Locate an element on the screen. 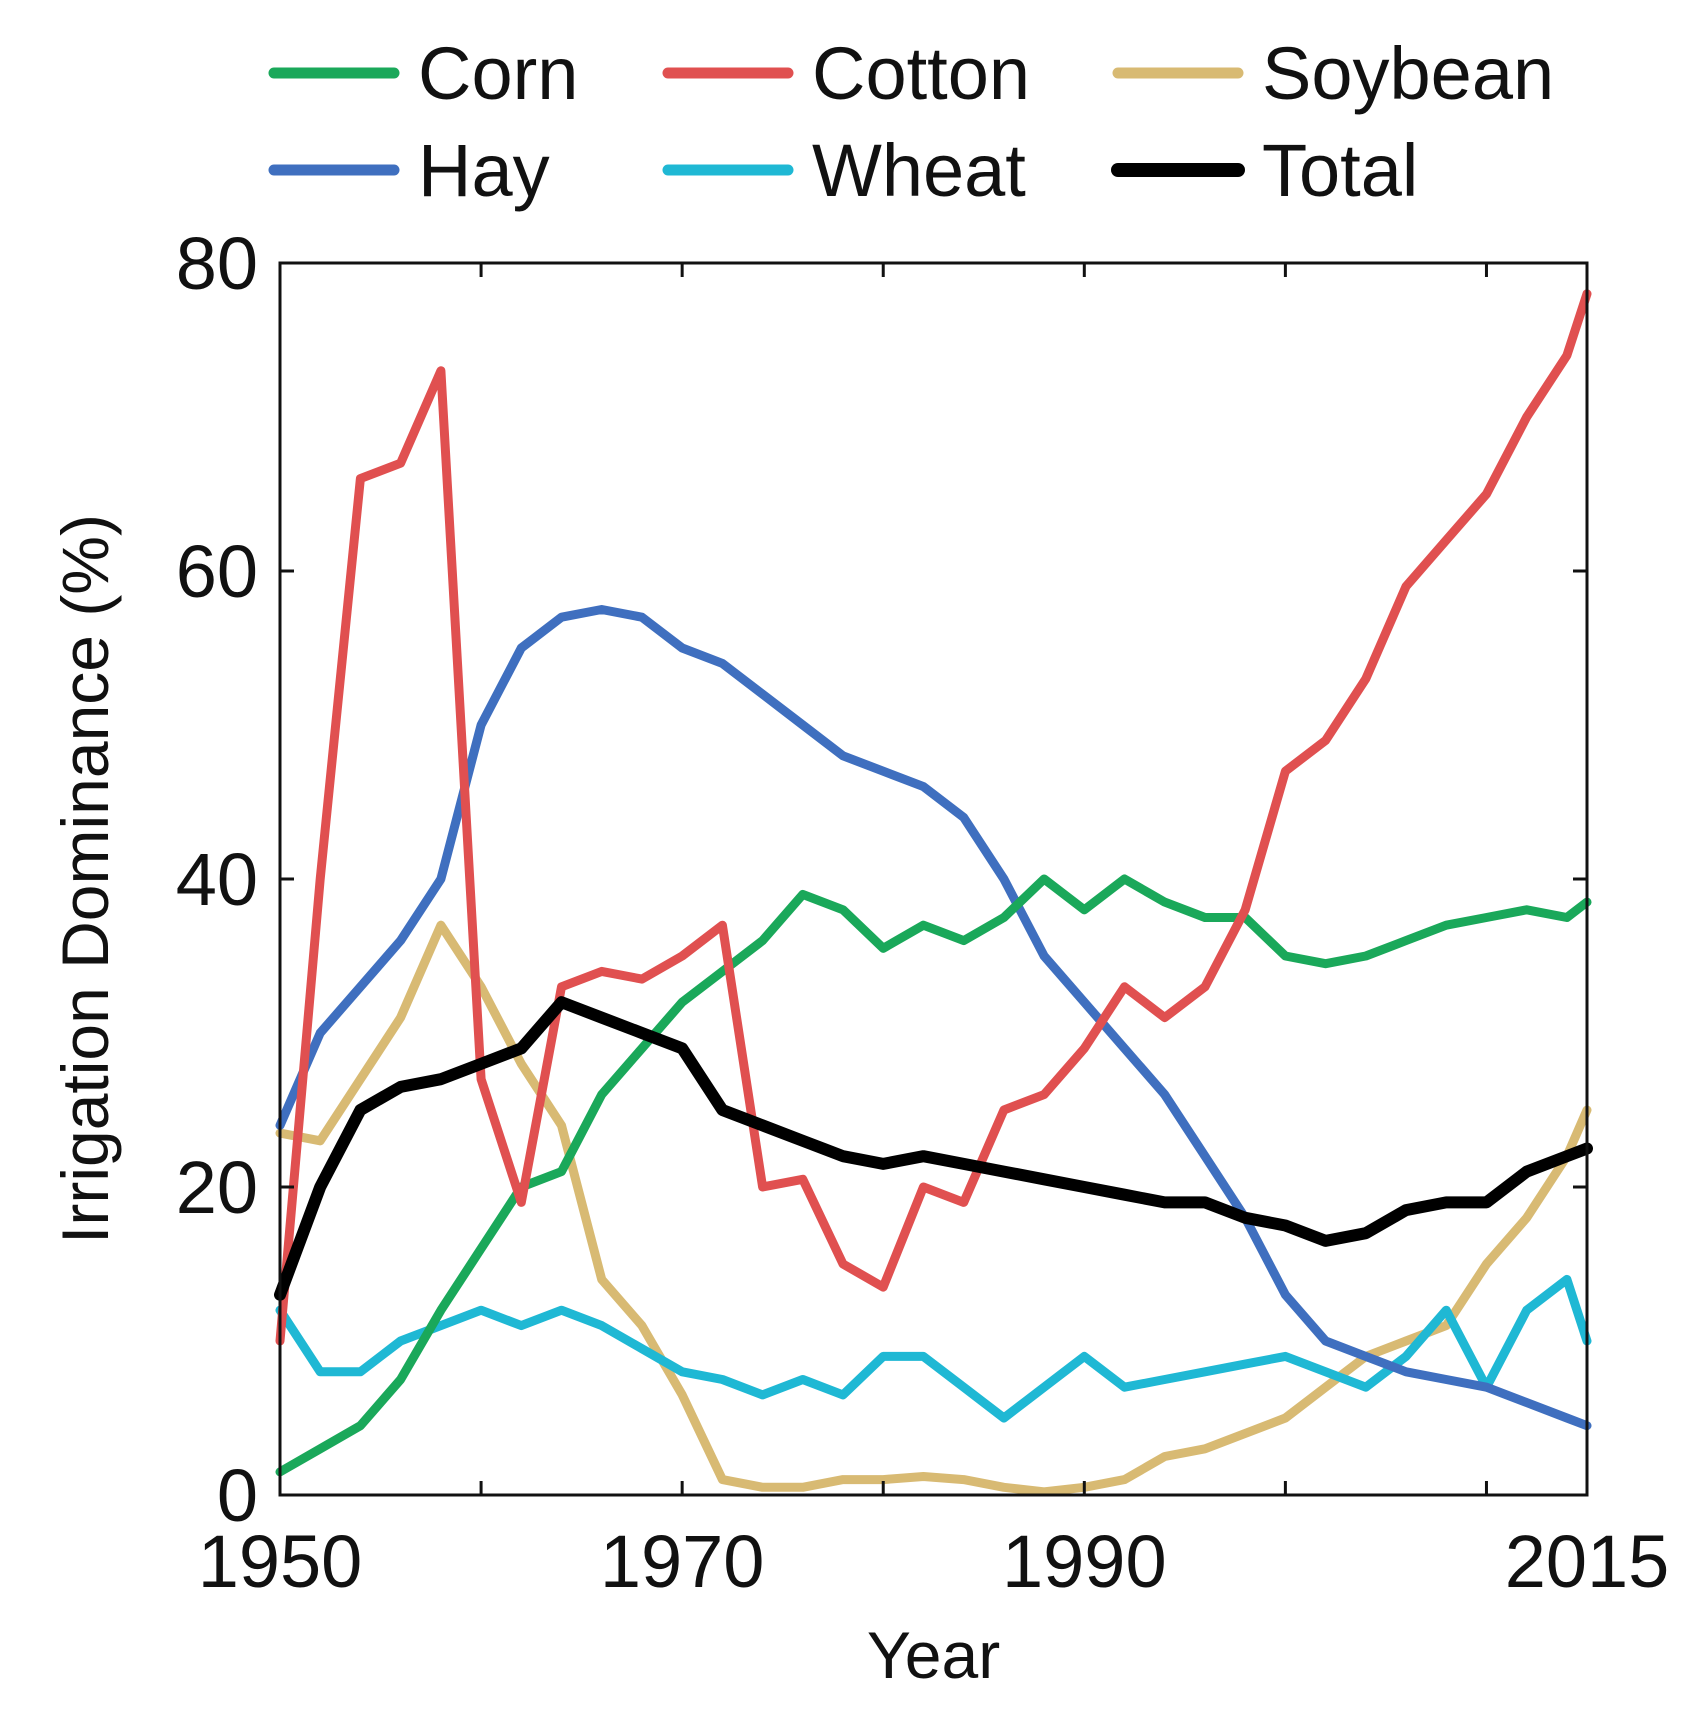 The width and height of the screenshot is (1682, 1715). x-tick-label: 1950 is located at coordinates (280, 1561).